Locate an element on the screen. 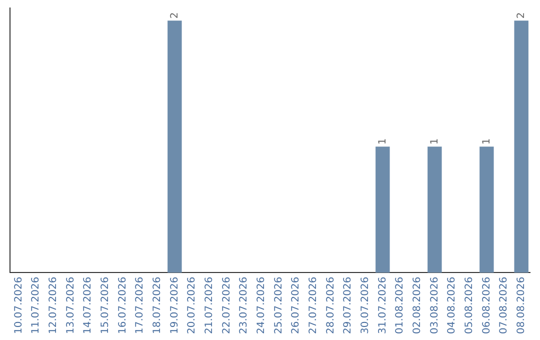 The image size is (540, 340). x-tick-label: 21.07.2026 is located at coordinates (209, 305).